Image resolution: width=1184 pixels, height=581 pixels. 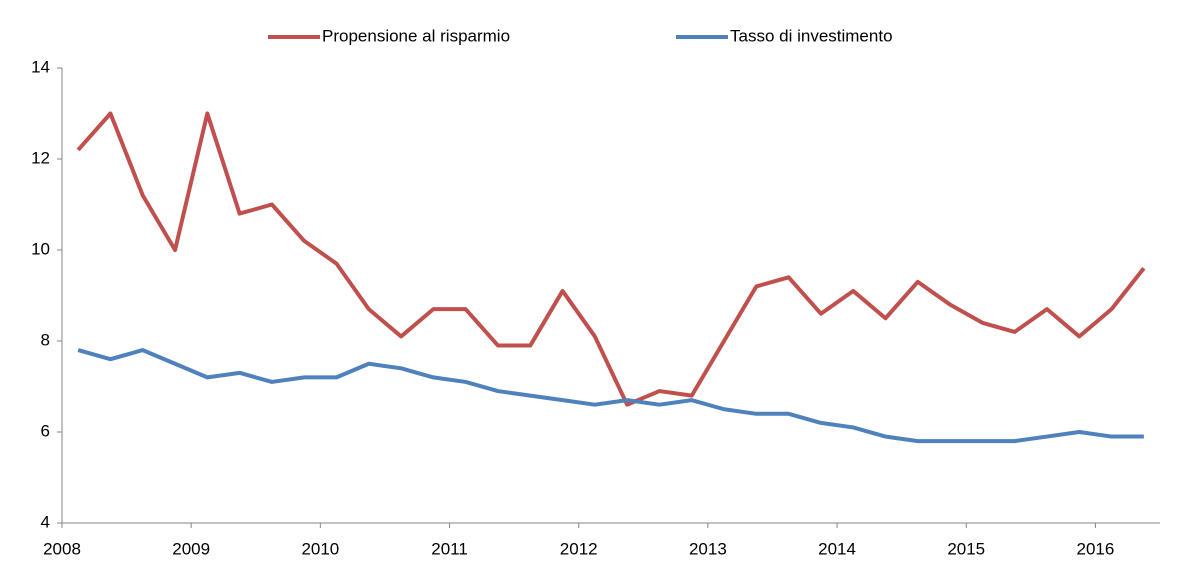 I want to click on x-tick-label: 2015, so click(x=966, y=548).